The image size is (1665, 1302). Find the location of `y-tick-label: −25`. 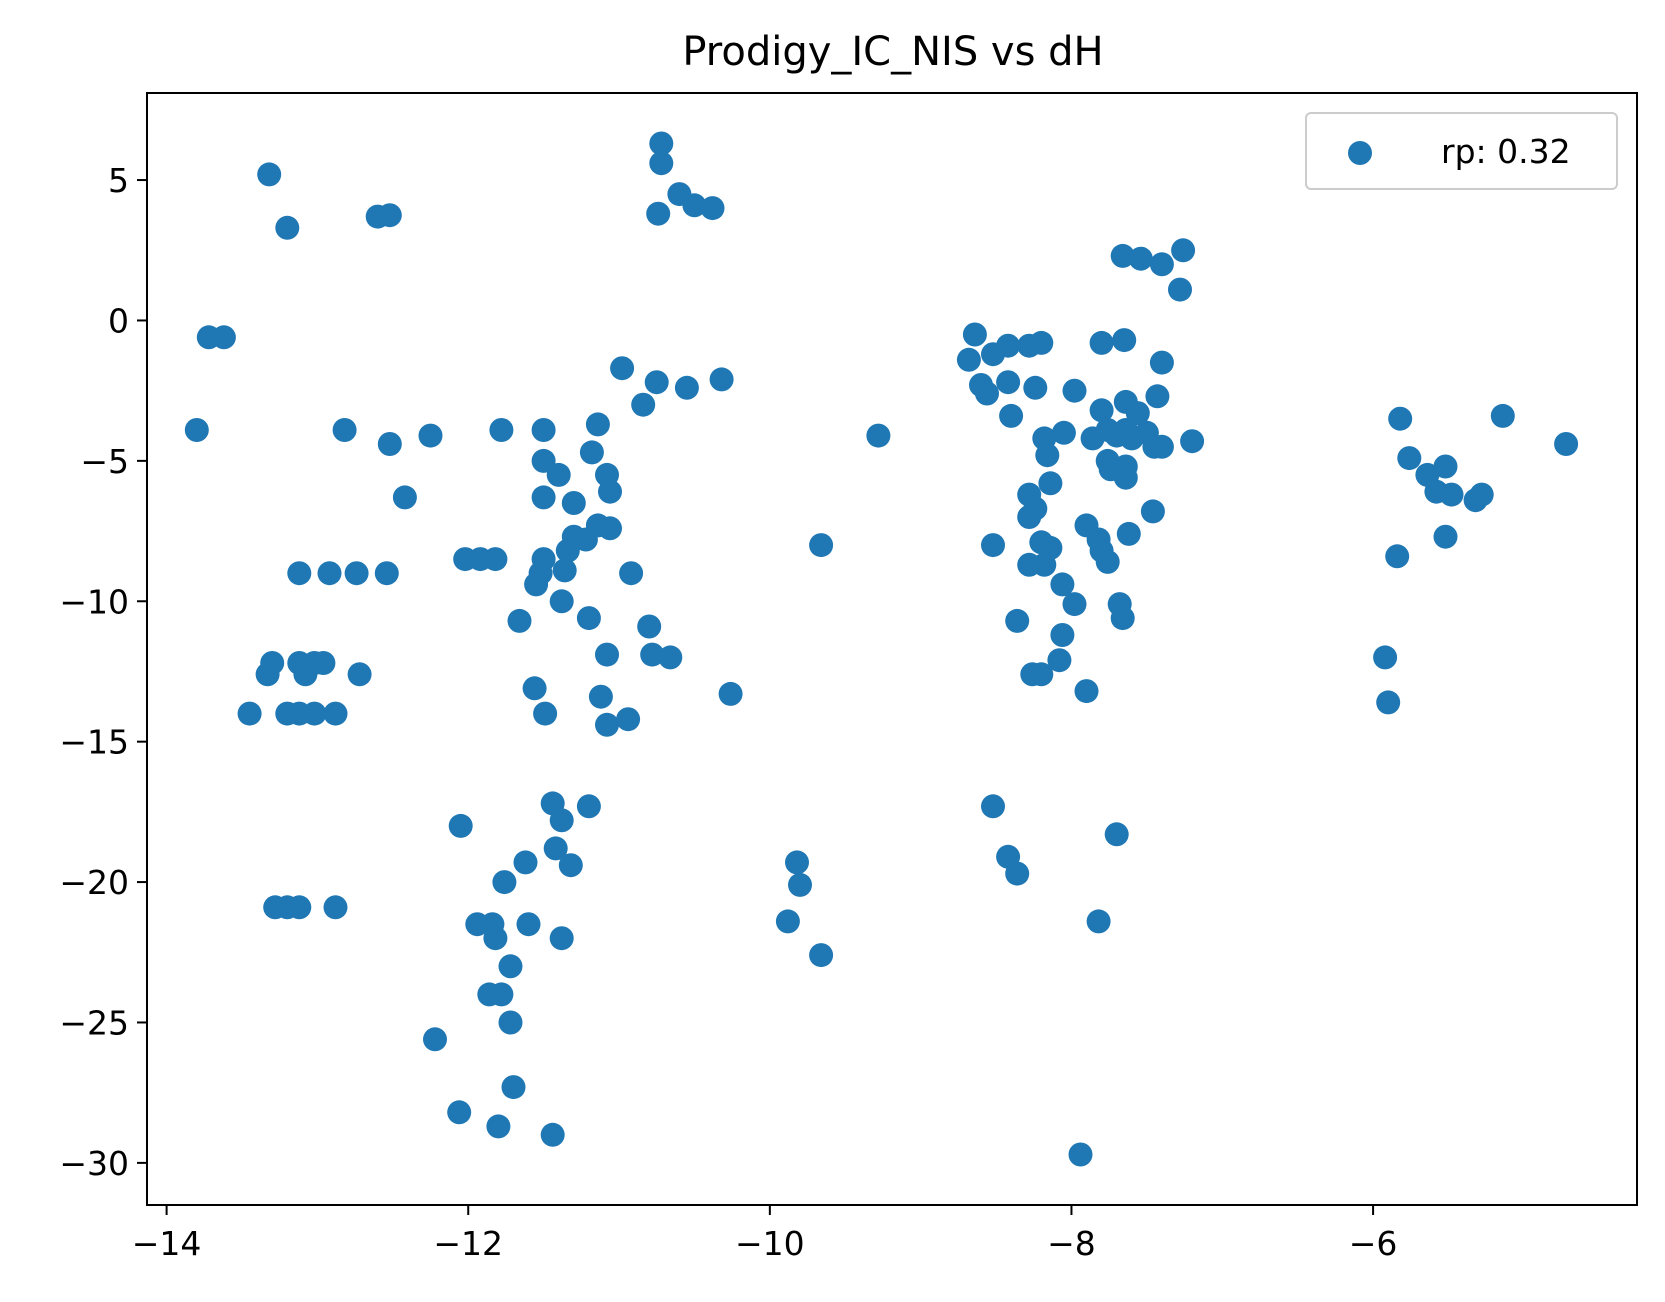

y-tick-label: −25 is located at coordinates (94, 1022).